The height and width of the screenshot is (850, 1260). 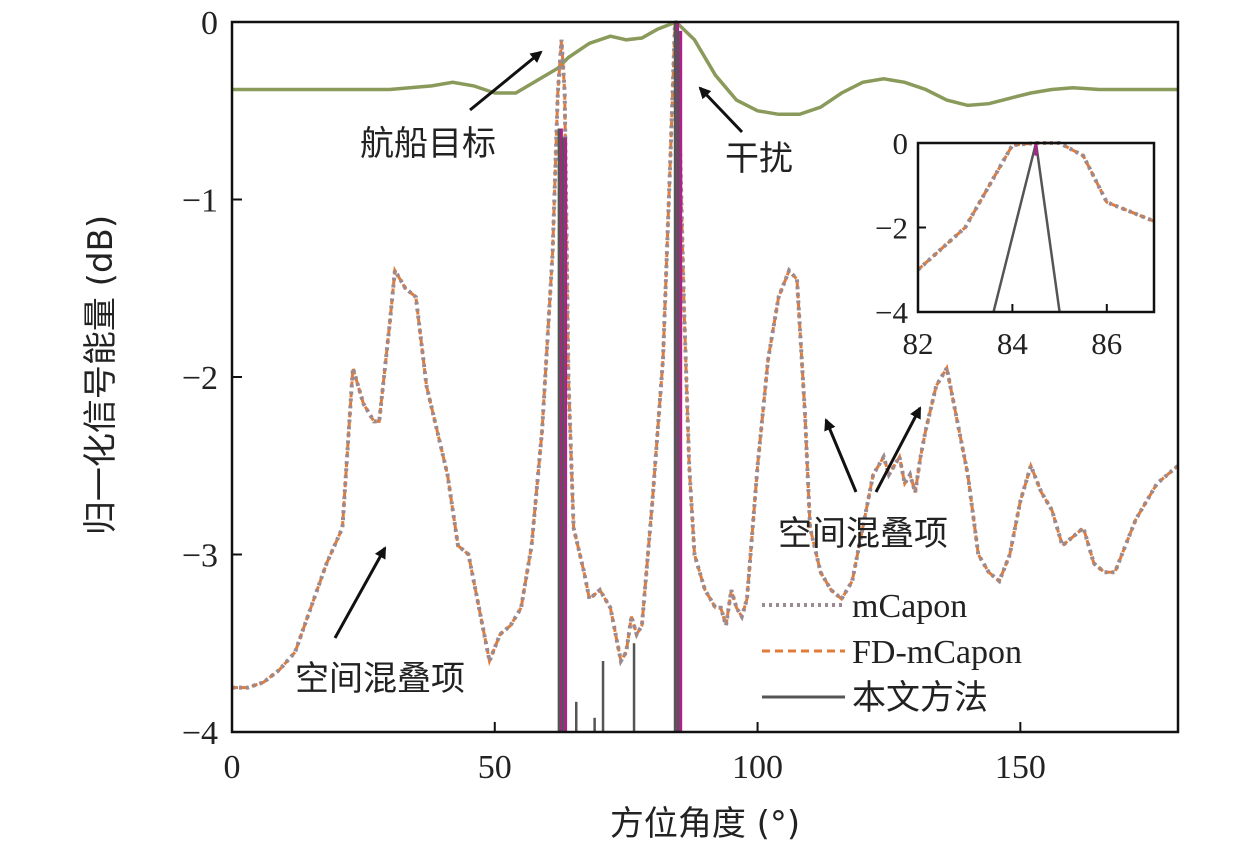 I want to click on legend: mCapon FD-mCapon 本文方法, so click(x=892, y=653).